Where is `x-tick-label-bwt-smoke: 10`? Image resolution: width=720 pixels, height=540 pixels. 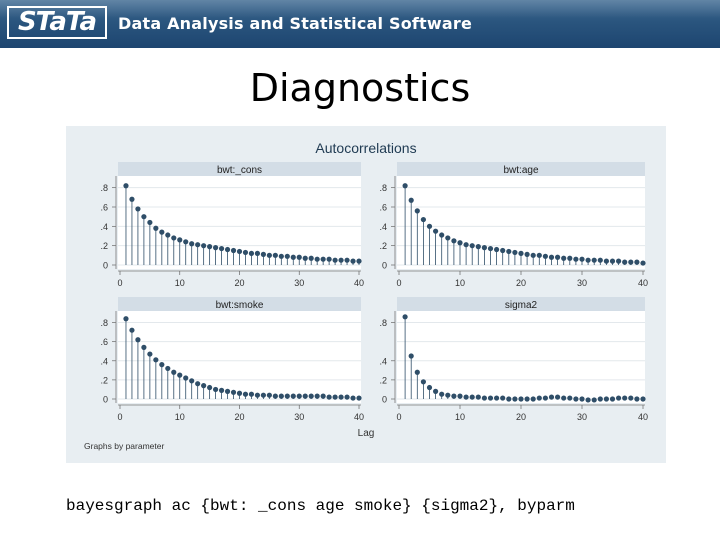
x-tick-label-bwt-smoke: 10 is located at coordinates (180, 417).